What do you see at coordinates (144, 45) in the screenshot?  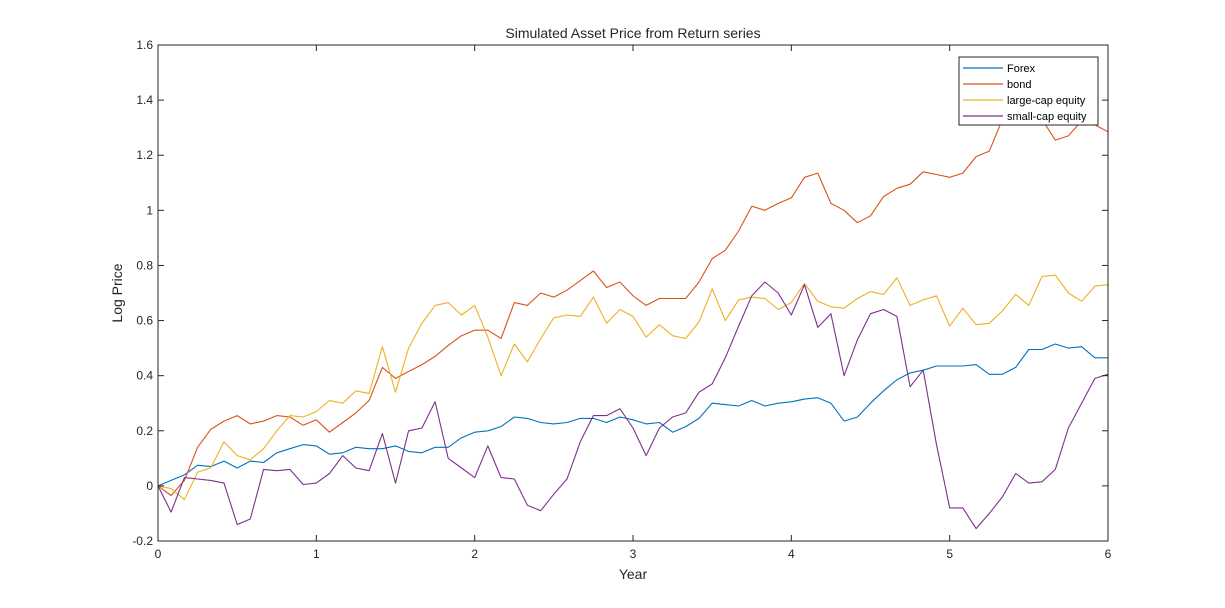 I see `y-tick-label: 1.6` at bounding box center [144, 45].